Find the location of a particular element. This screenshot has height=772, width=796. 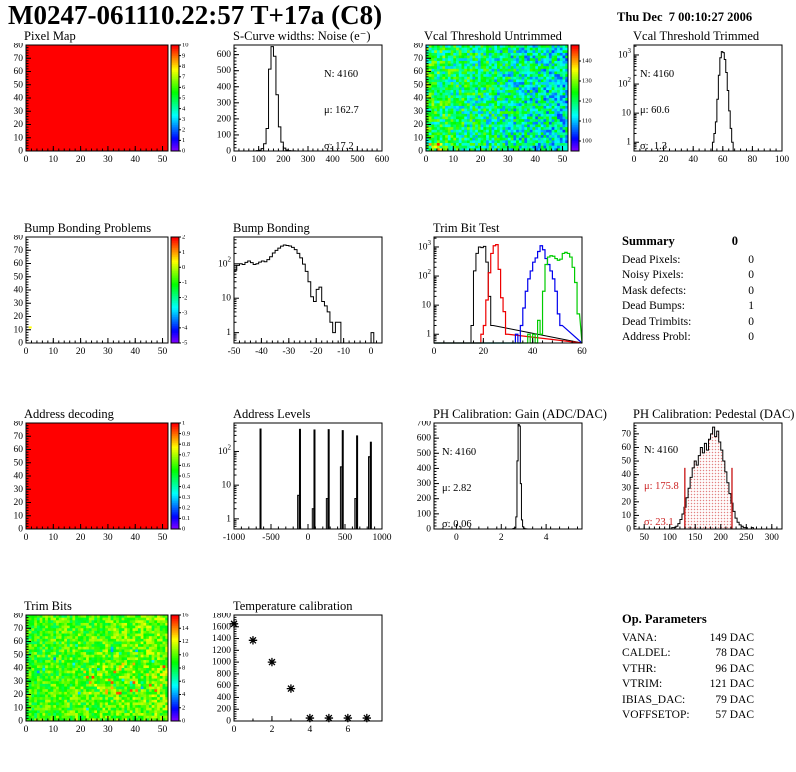

plot-title: Temperature calibration is located at coordinates (293, 606).